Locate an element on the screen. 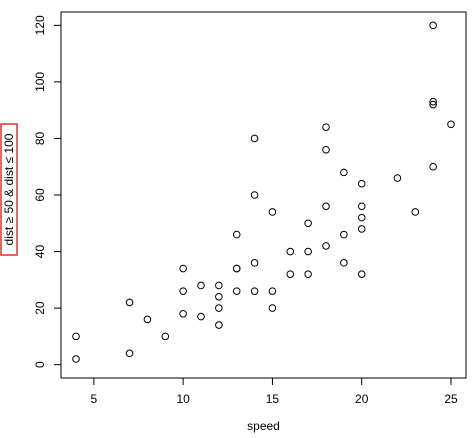  x-tick-label: 15 is located at coordinates (273, 399).